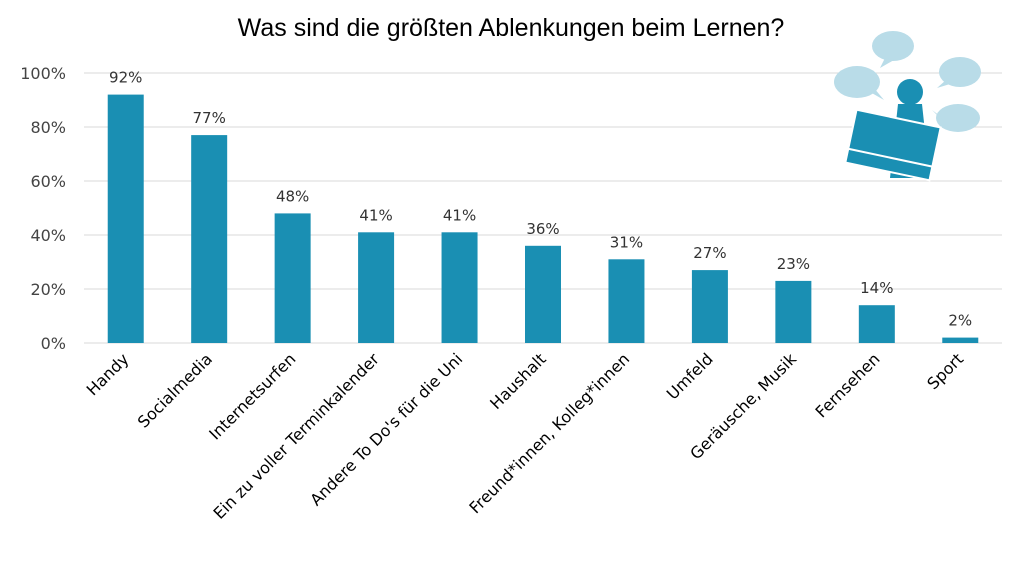 Image resolution: width=1022 pixels, height=570 pixels. Describe the element at coordinates (43, 208) in the screenshot. I see `y-axis-ticks: 0% 20% 40% 60% 80% 100%` at that location.